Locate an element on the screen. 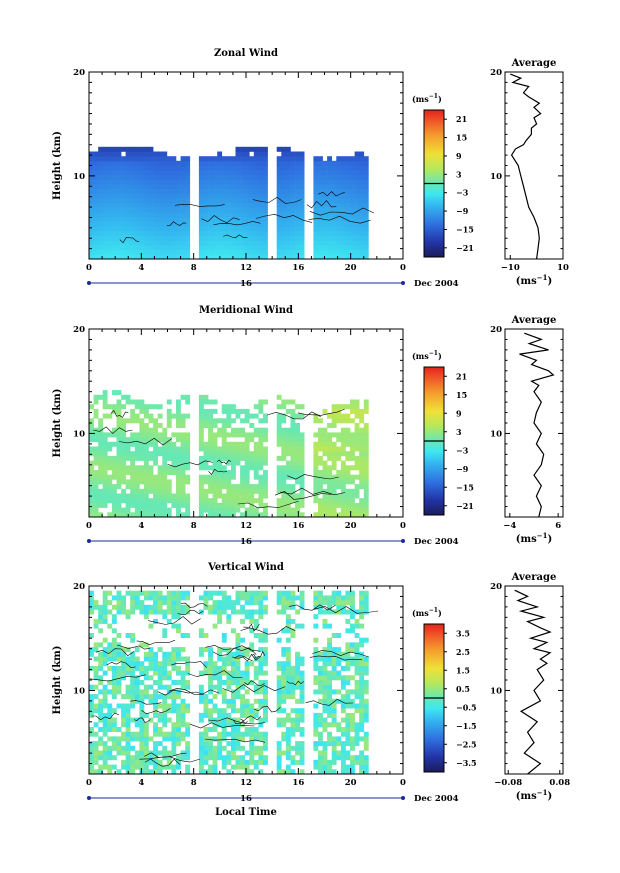 The image size is (620, 873). date-bar-start is located at coordinates (89, 283).